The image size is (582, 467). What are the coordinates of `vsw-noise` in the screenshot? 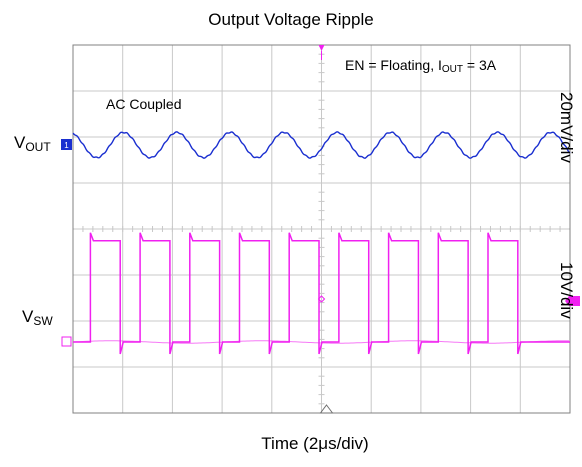 It's located at (320, 342).